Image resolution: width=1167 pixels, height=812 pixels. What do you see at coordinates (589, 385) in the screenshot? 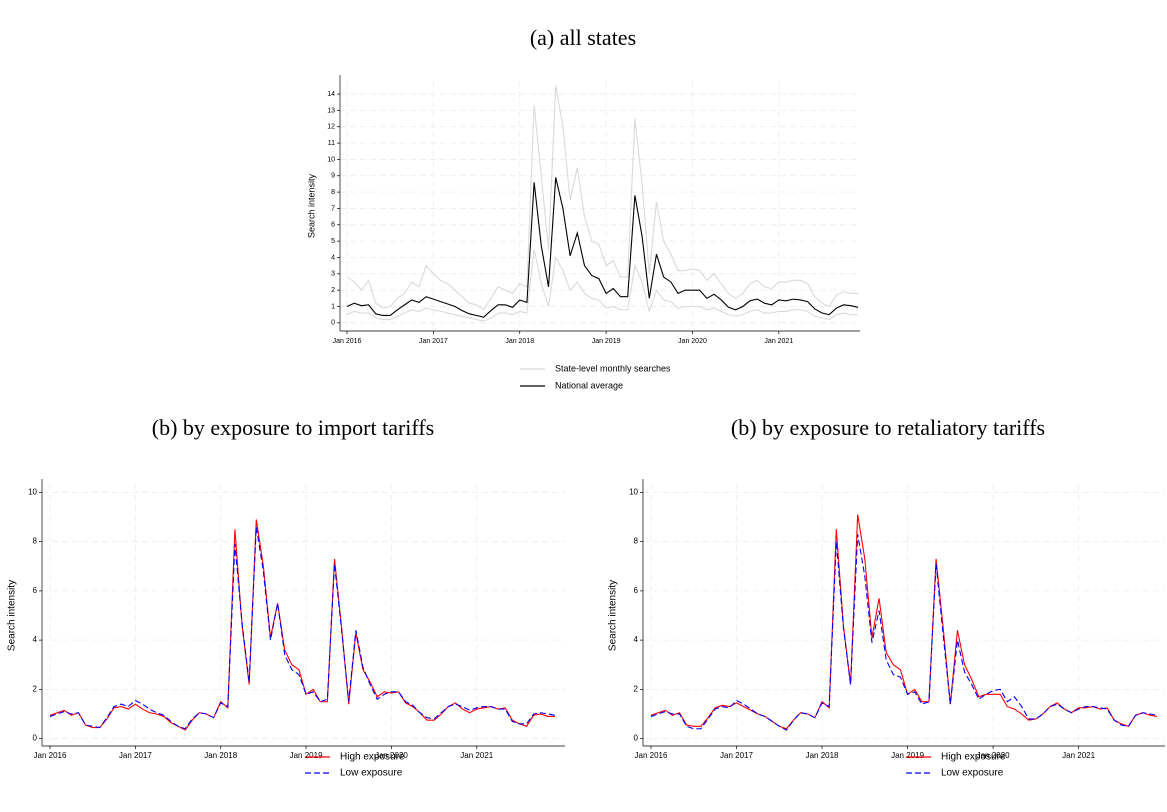
I see `legend-label: National average` at bounding box center [589, 385].